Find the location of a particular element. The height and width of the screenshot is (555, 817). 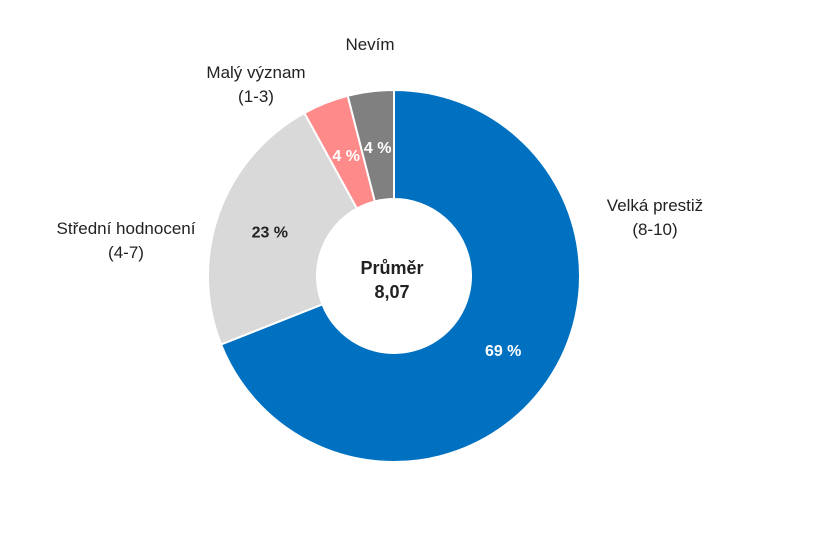

center-group: Průměr 8,07 is located at coordinates (391, 280).